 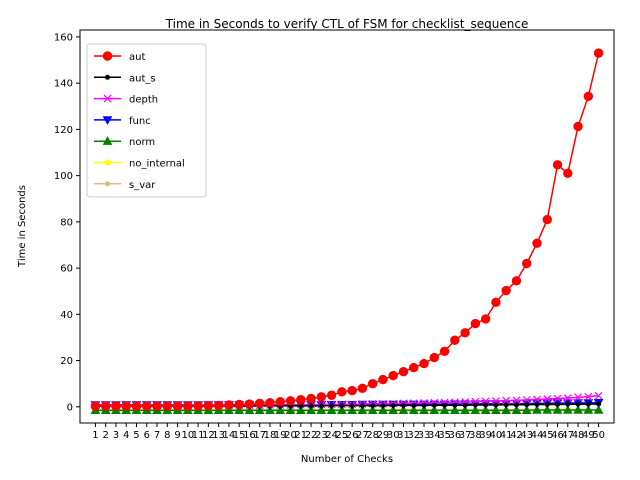 What do you see at coordinates (70, 407) in the screenshot?
I see `y-tick-label: 0` at bounding box center [70, 407].